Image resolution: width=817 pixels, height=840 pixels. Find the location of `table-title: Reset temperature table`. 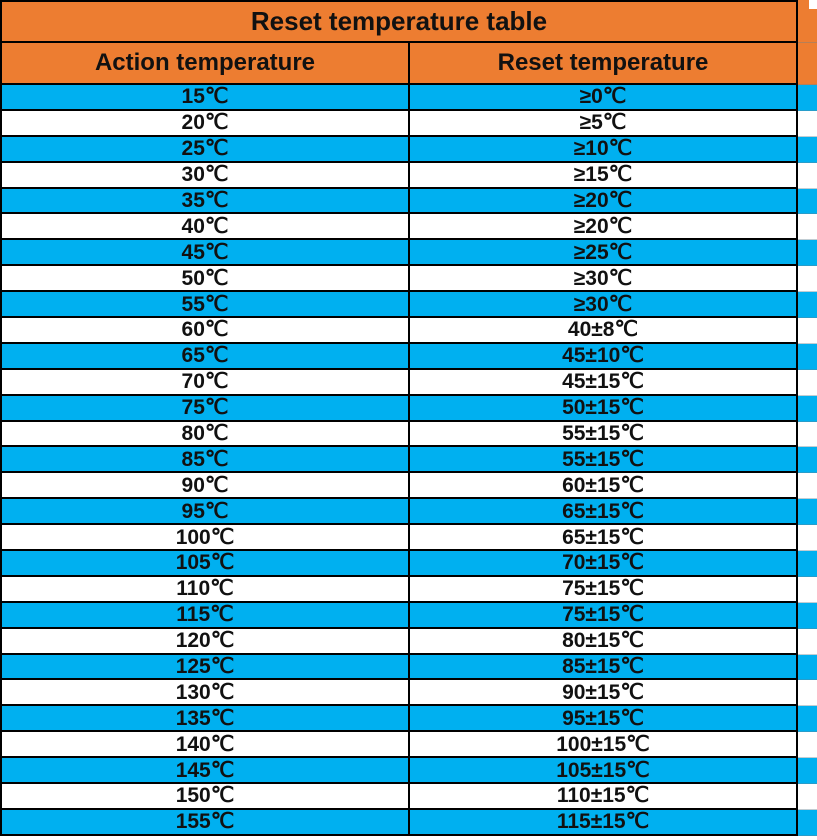

table-title: Reset temperature table is located at coordinates (399, 21).